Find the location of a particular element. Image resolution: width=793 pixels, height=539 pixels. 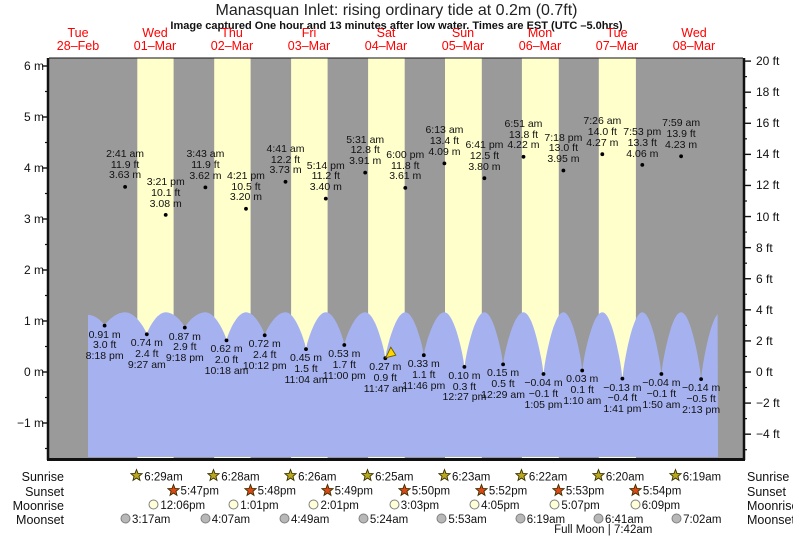

moonrise-item: 1:01pm is located at coordinates (253, 506).